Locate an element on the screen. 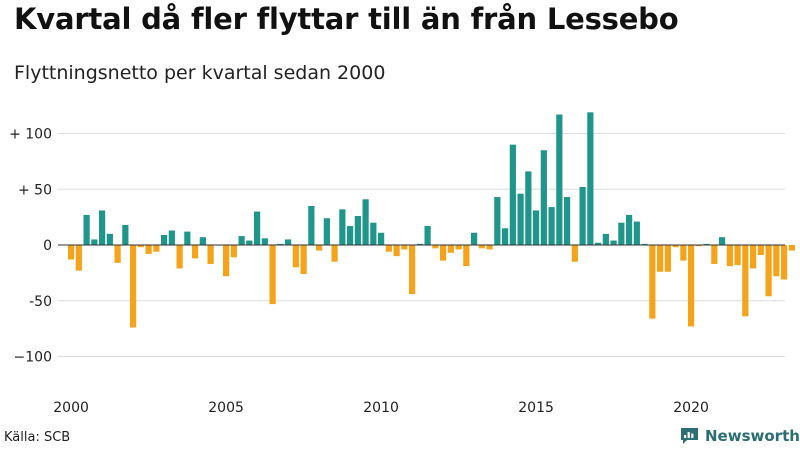 This screenshot has width=800, height=450. brand-name: Newsworthy is located at coordinates (752, 435).